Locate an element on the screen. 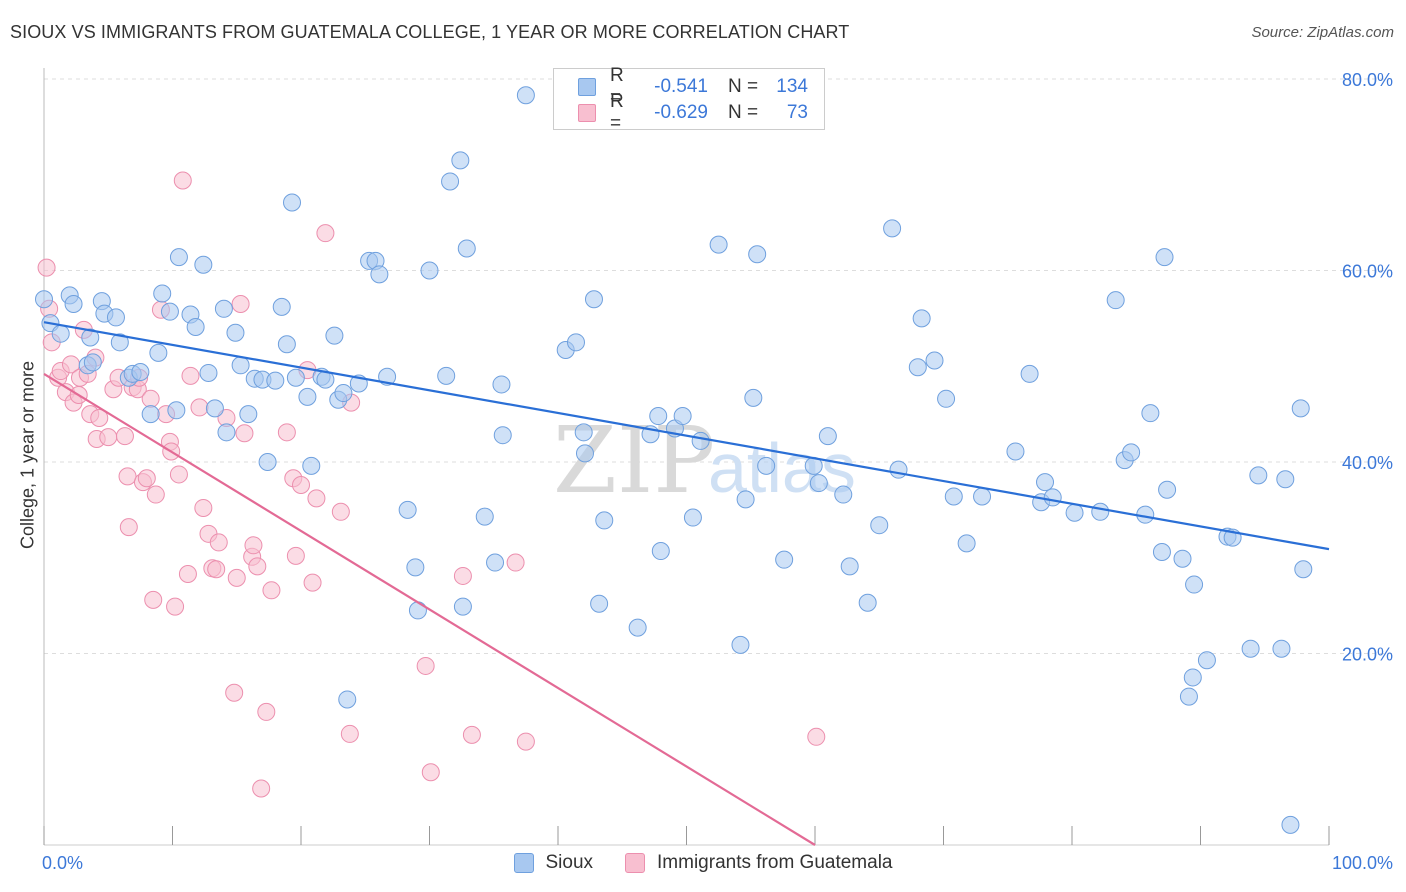  legend-row-sioux: R = -0.541 N = 134 is located at coordinates (693, 86).